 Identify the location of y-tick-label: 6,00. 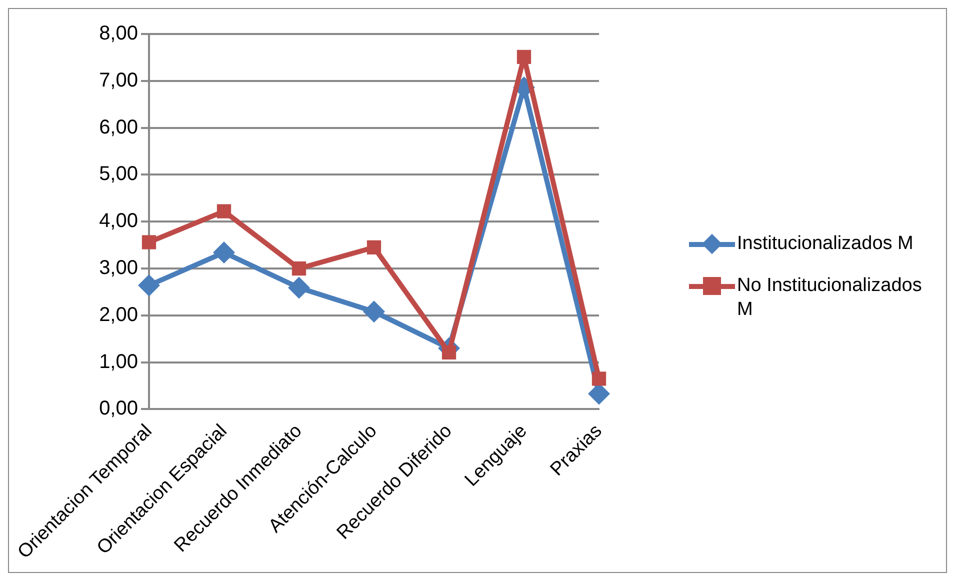
(118, 127).